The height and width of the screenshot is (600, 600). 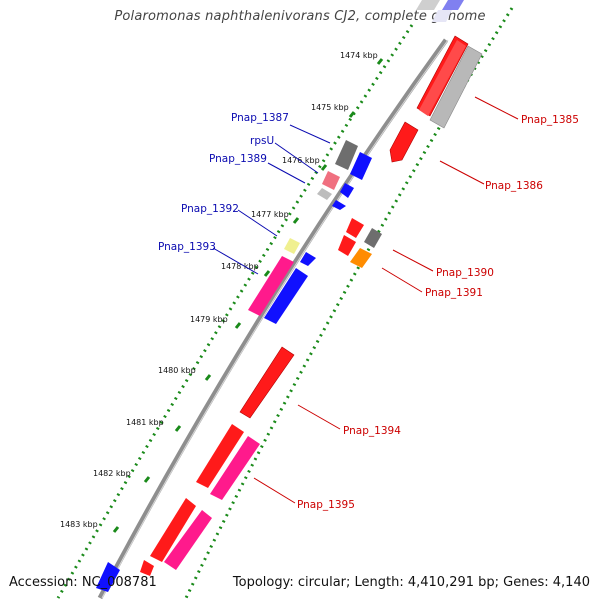 What do you see at coordinates (210, 209) in the screenshot?
I see `label-pnap-1392: Pnap_1392` at bounding box center [210, 209].